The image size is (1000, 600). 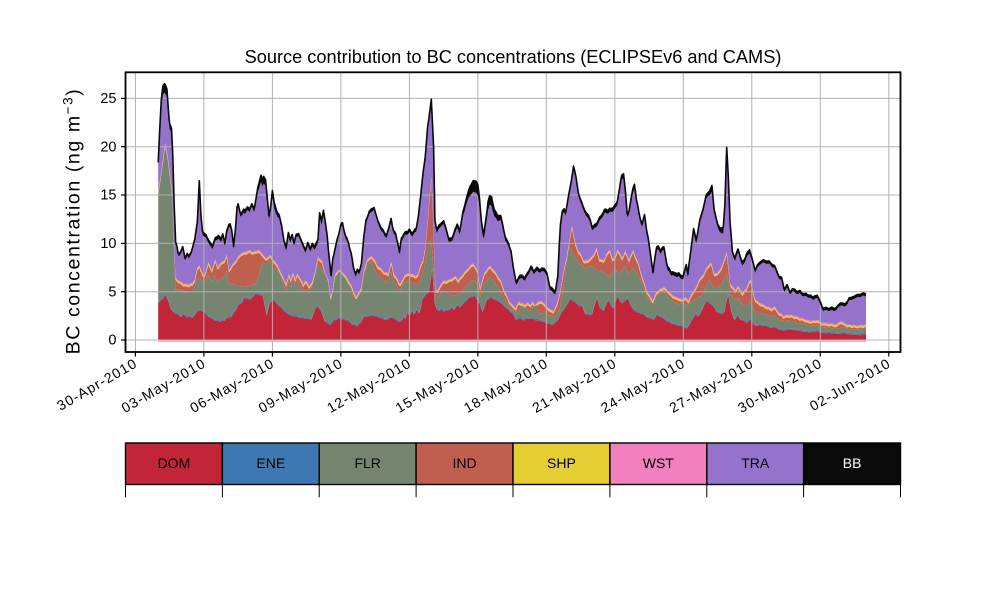 I want to click on svg-text: BB, so click(x=852, y=463).